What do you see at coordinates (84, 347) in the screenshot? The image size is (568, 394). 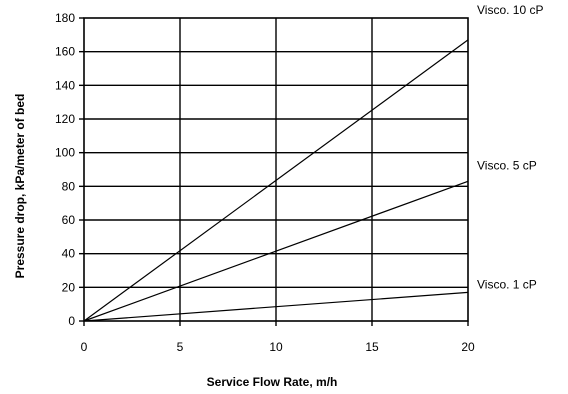 I see `x-tick-label: 0` at bounding box center [84, 347].